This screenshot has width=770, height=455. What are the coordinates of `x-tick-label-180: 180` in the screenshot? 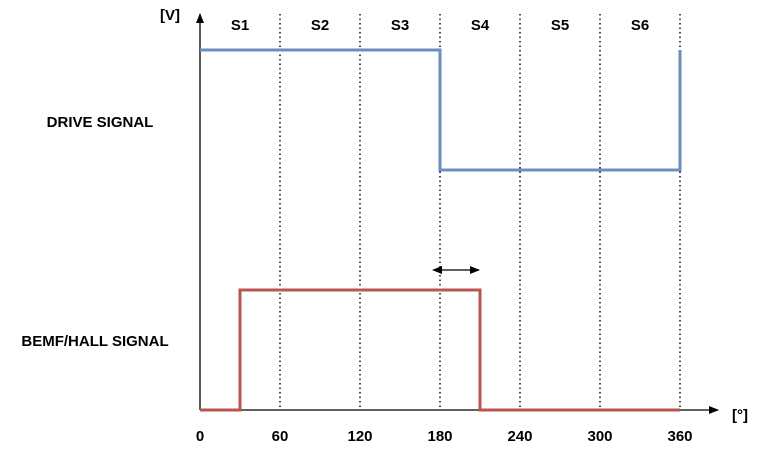 It's located at (439, 436).